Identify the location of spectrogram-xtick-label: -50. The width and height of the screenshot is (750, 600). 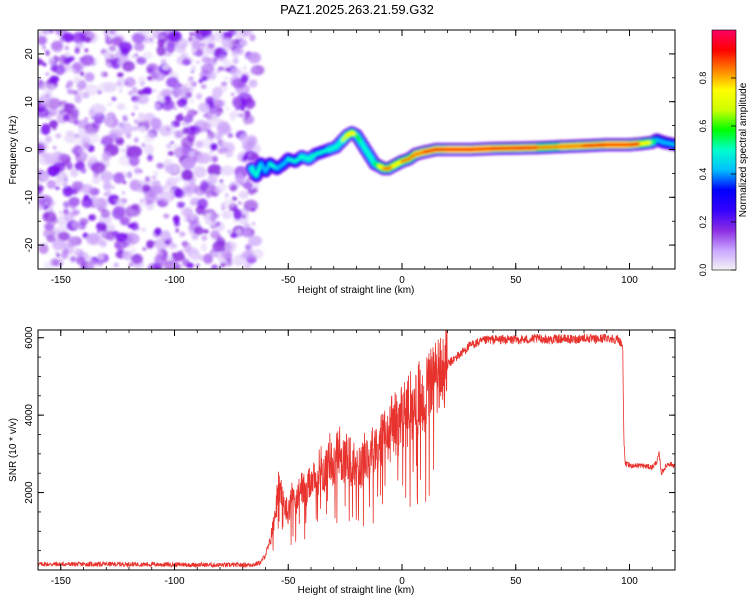
(288, 280).